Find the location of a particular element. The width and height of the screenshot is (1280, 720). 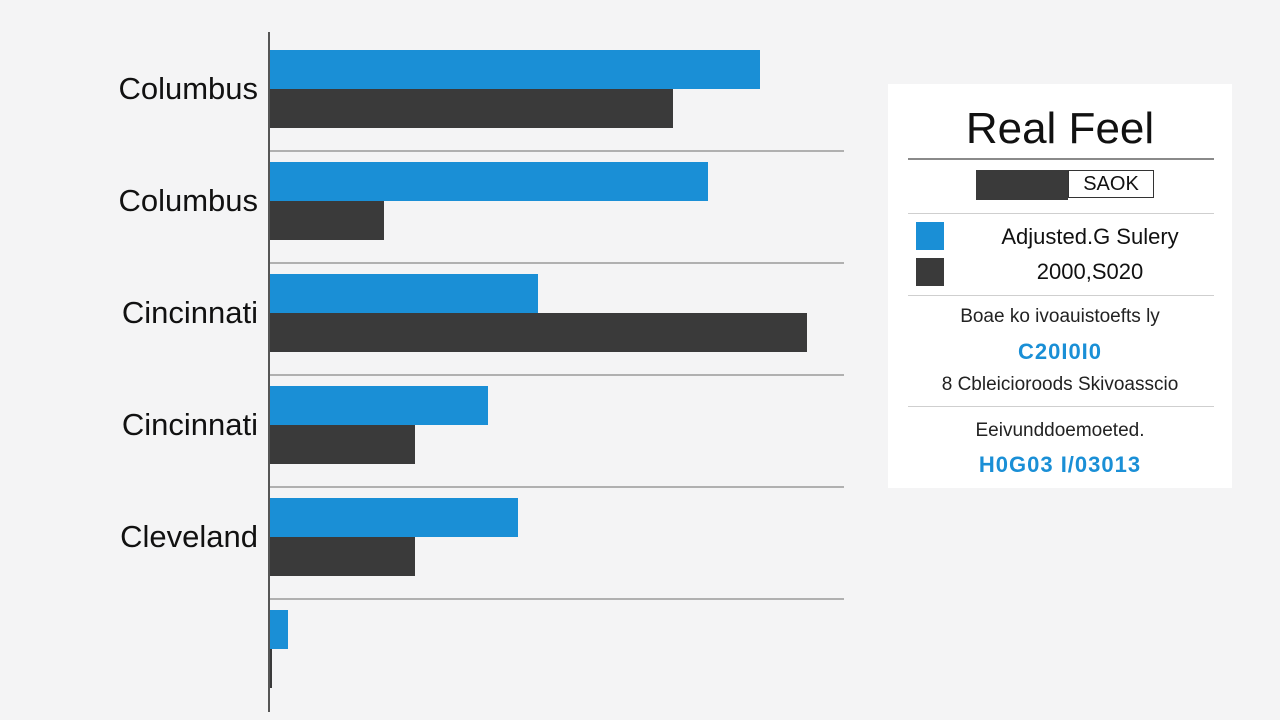

value-2: H0G03 I/03013 is located at coordinates (1060, 464).